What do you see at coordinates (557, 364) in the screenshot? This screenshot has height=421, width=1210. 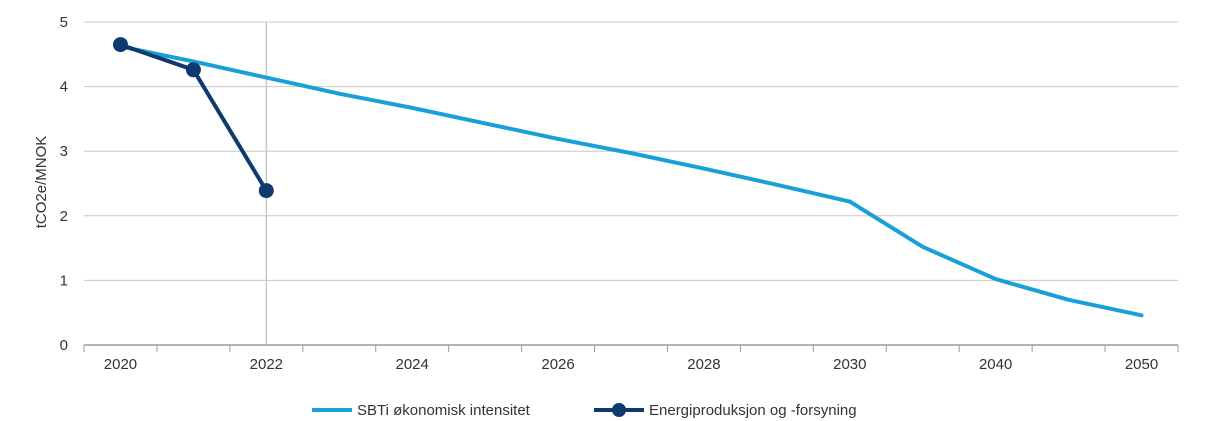 I see `x-tick-label: 2026` at bounding box center [557, 364].